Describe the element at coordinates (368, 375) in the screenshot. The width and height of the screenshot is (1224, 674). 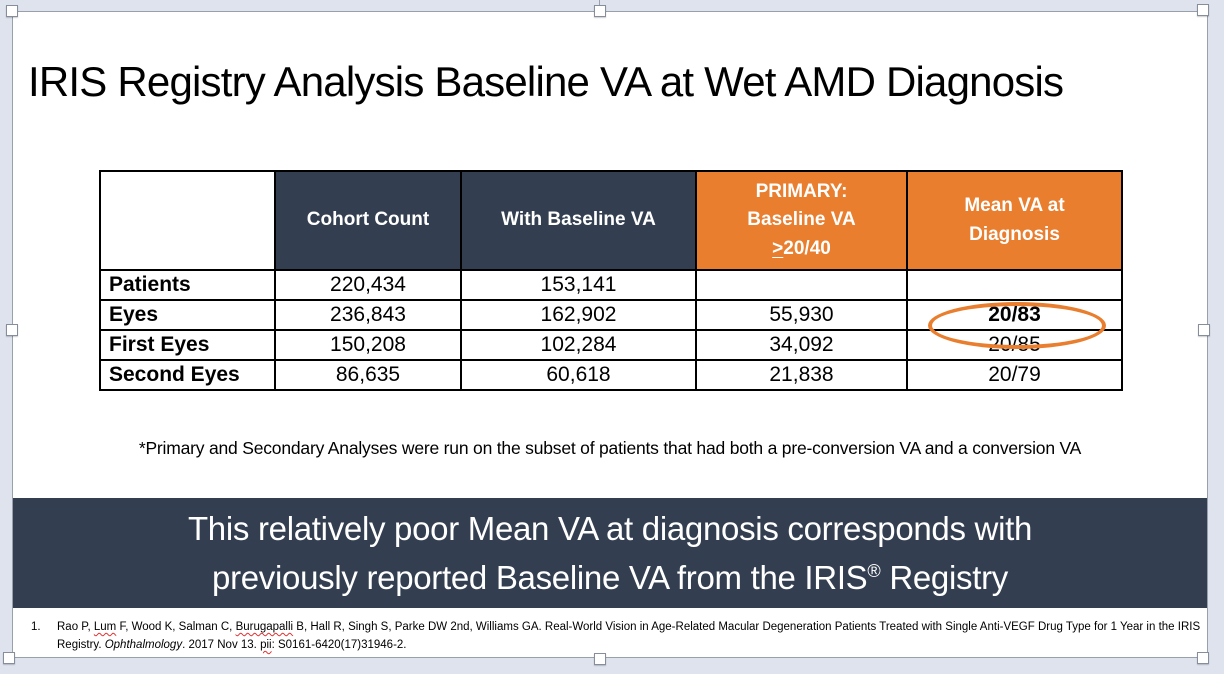
I see `cell-cohort-count: 86,635` at that location.